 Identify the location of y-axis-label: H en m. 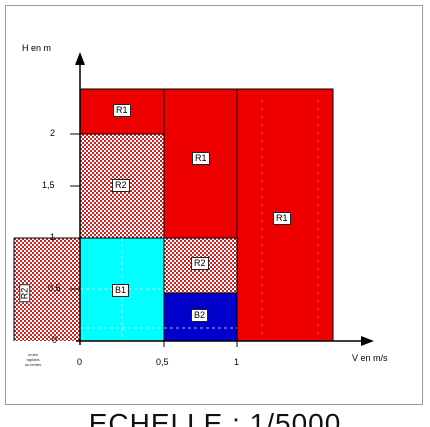
(36, 48).